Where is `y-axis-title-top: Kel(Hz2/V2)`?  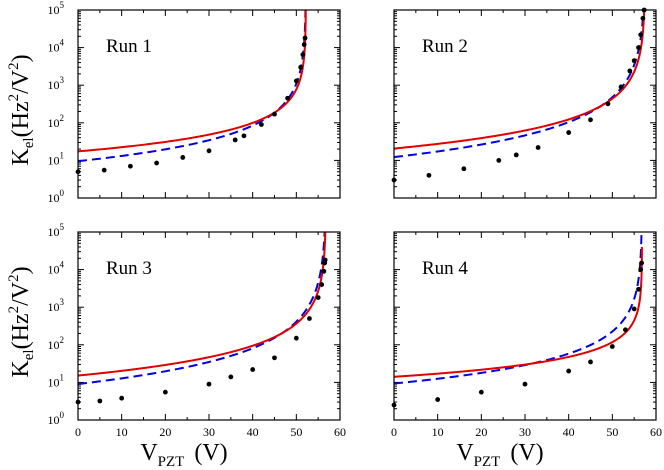
y-axis-title-top: Kel(Hz2/V2) is located at coordinates (21, 109).